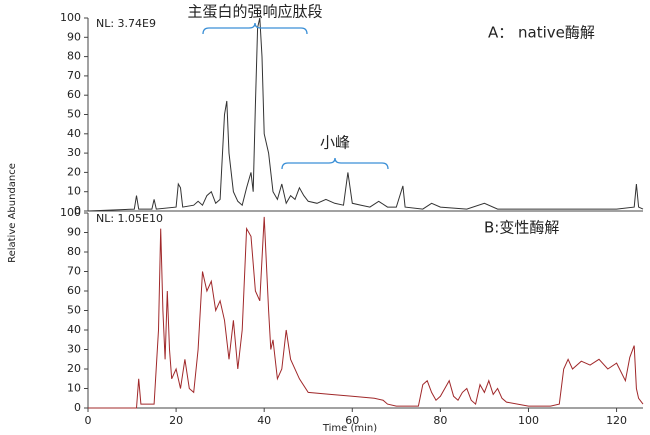 This screenshot has width=650, height=435. I want to click on x-tick-label: 60, so click(352, 420).